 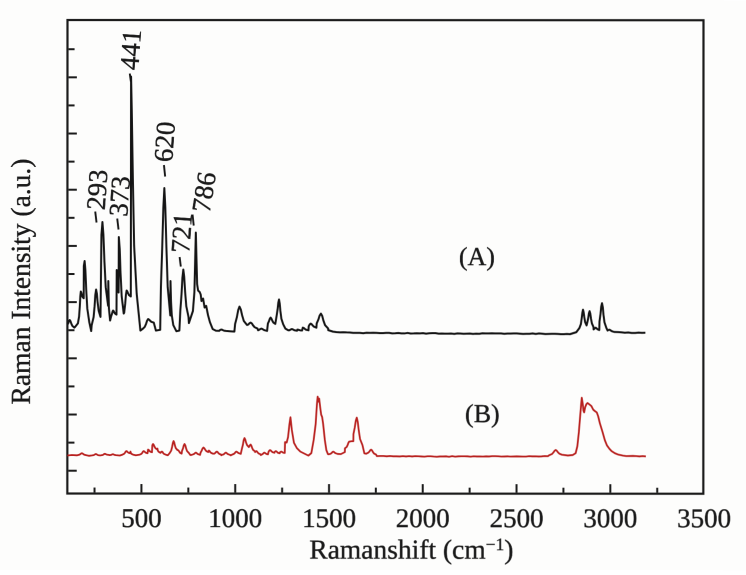 What do you see at coordinates (704, 518) in the screenshot?
I see `svg-text: 3500` at bounding box center [704, 518].